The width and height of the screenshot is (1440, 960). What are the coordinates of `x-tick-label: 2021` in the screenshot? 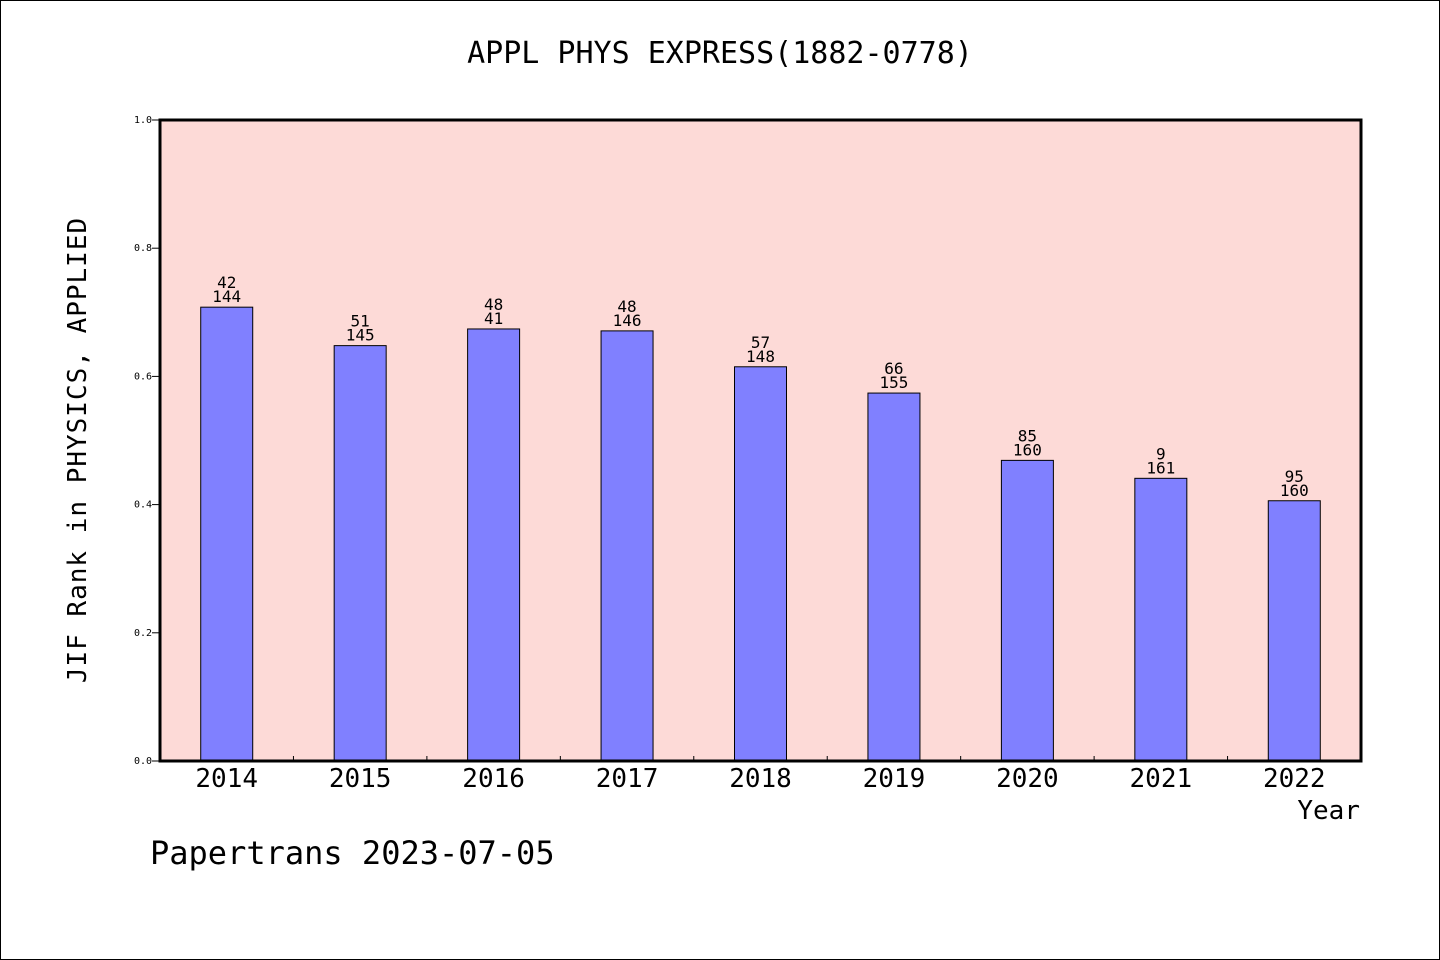 It's located at (1161, 779).